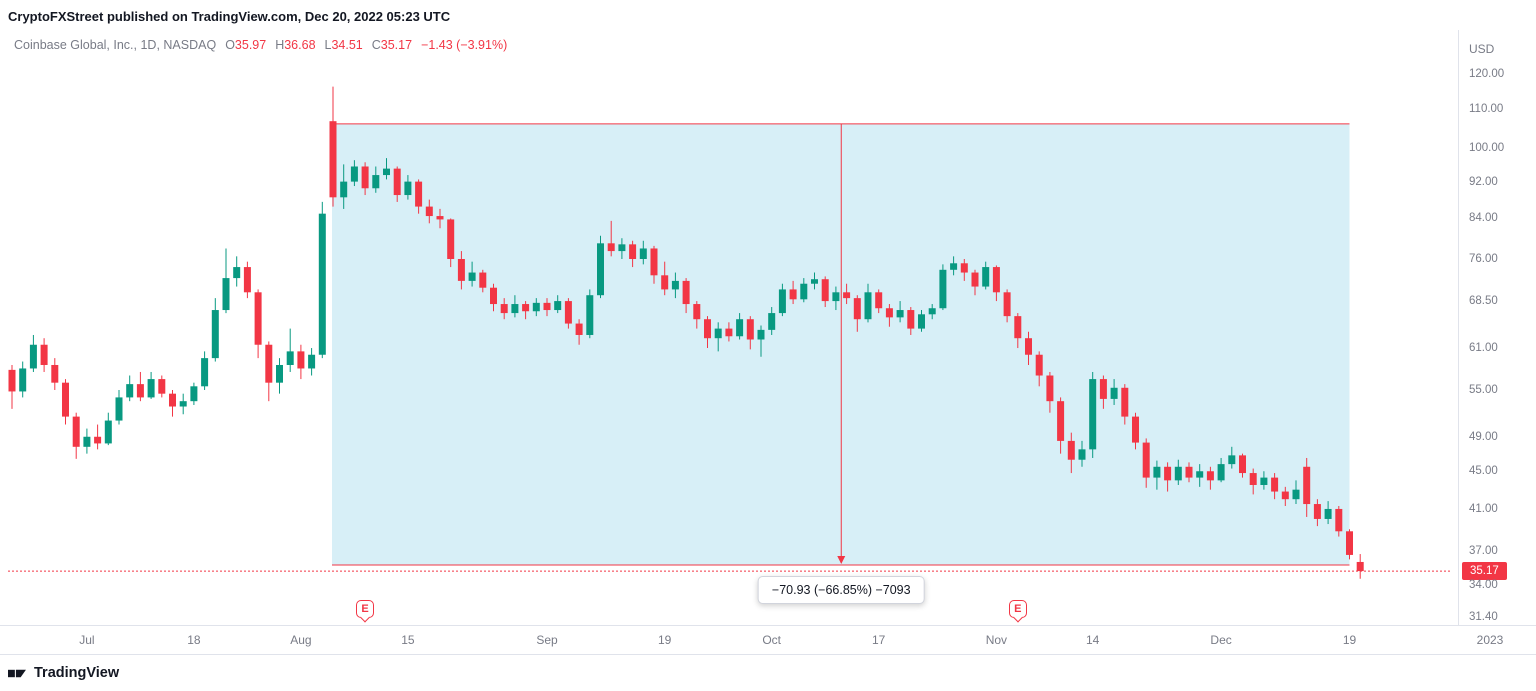 Image resolution: width=1536 pixels, height=691 pixels. Describe the element at coordinates (343, 45) in the screenshot. I see `ohlc-low: L34.51` at that location.